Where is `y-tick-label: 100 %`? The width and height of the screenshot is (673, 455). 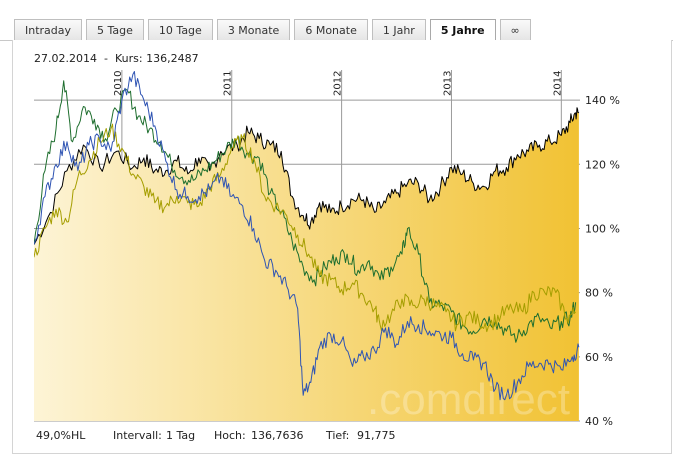
y-tick-label: 100 % is located at coordinates (602, 228).